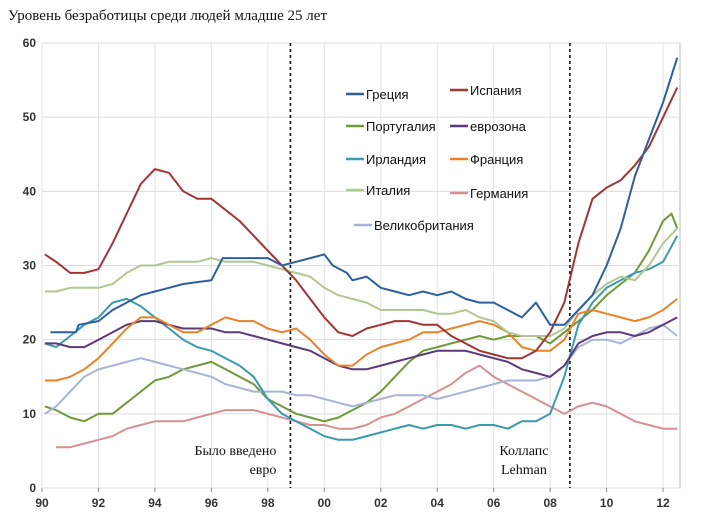 Image resolution: width=717 pixels, height=521 pixels. Describe the element at coordinates (498, 126) in the screenshot. I see `legend-label: еврозона` at that location.